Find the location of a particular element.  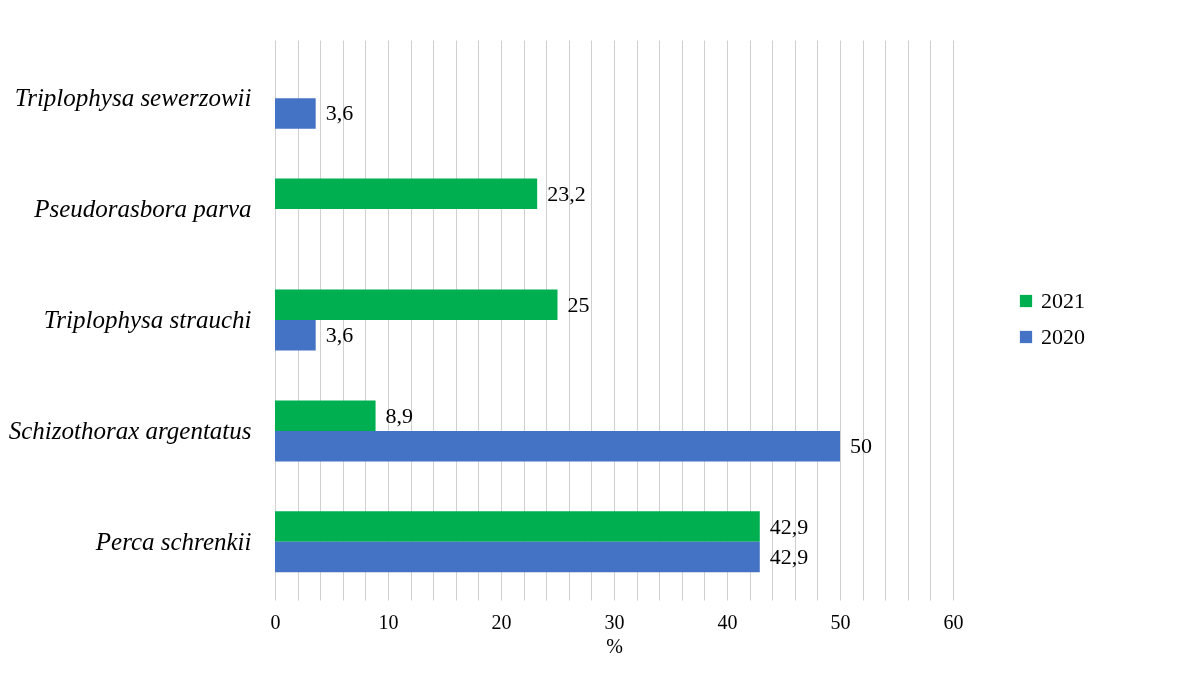

y-tick-label: Schizothorax argentatus is located at coordinates (130, 430).